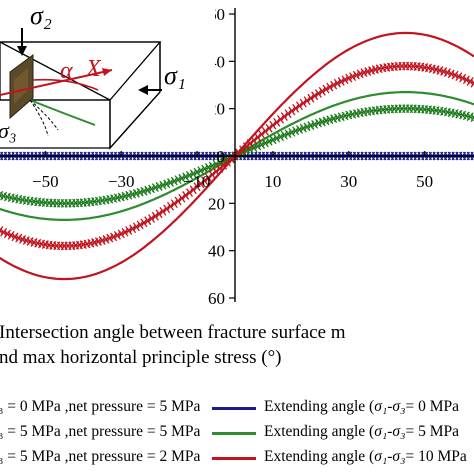 Image resolution: width=474 pixels, height=474 pixels. What do you see at coordinates (197, 181) in the screenshot?
I see `x-tick-label: −10` at bounding box center [197, 181].